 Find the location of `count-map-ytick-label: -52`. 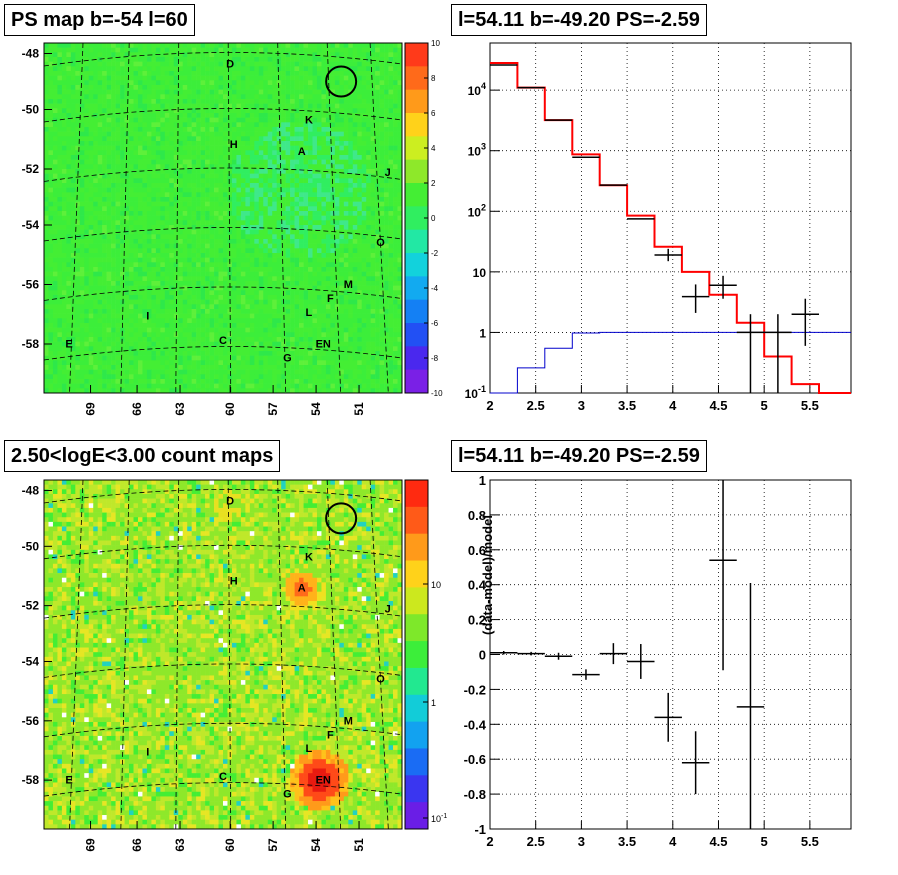

count-map-ytick-label: -52 is located at coordinates (31, 606).